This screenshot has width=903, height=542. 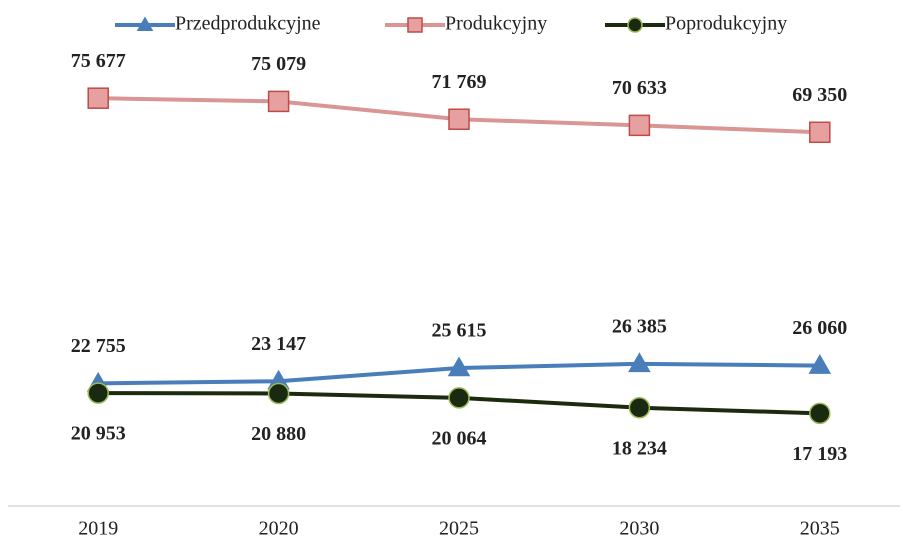 I want to click on value-label: 20 953, so click(x=98, y=434).